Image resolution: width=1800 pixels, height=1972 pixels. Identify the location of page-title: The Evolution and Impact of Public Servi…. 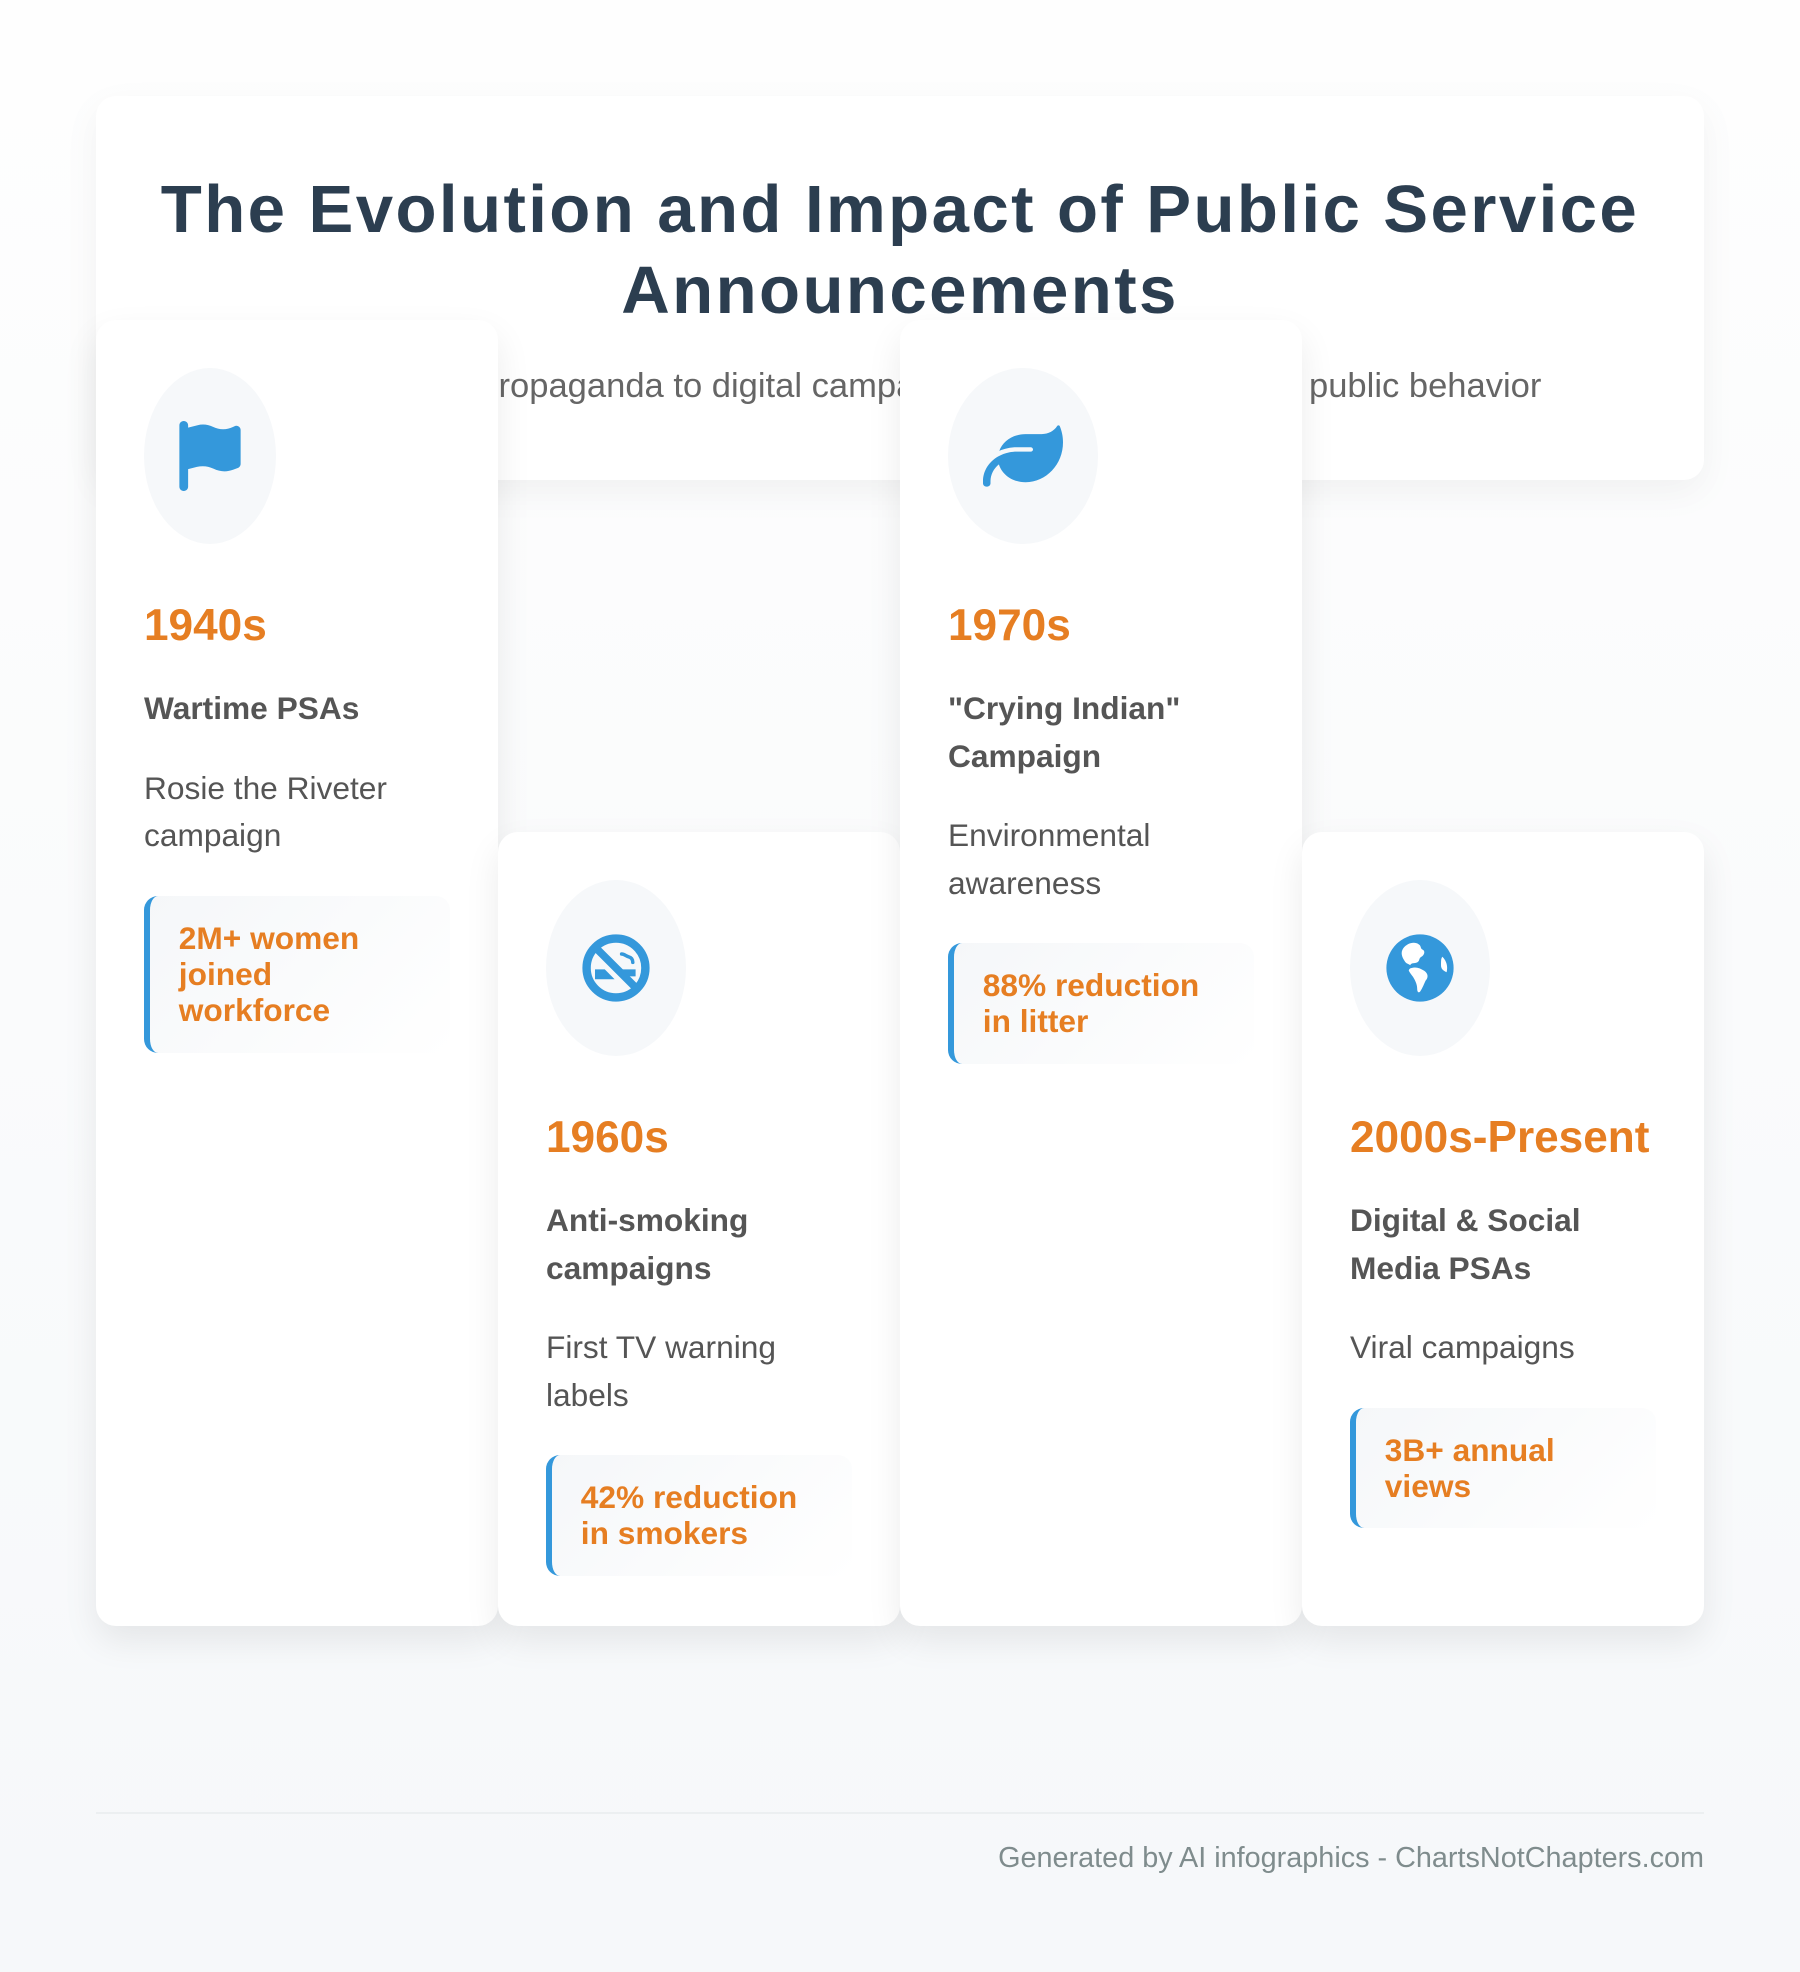
(900, 250).